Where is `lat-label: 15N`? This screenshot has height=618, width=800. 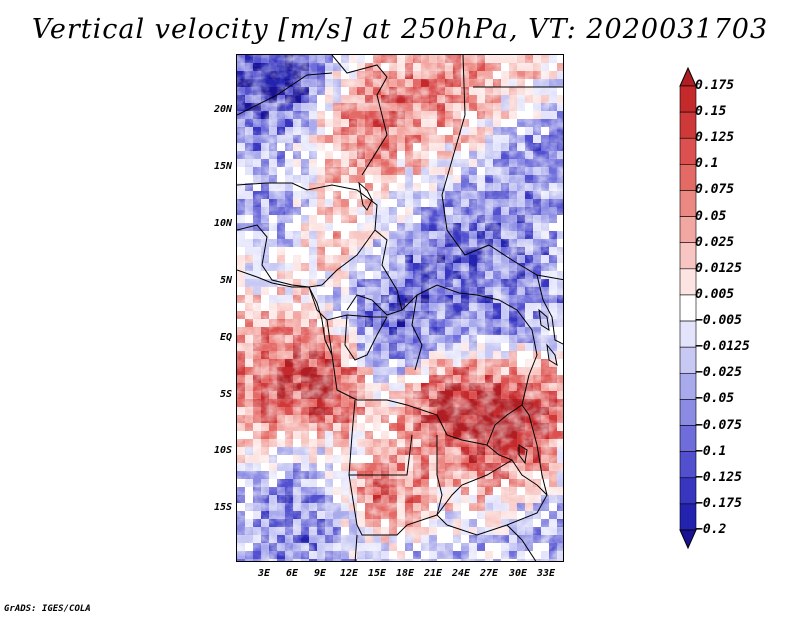
lat-label: 15N is located at coordinates (222, 166).